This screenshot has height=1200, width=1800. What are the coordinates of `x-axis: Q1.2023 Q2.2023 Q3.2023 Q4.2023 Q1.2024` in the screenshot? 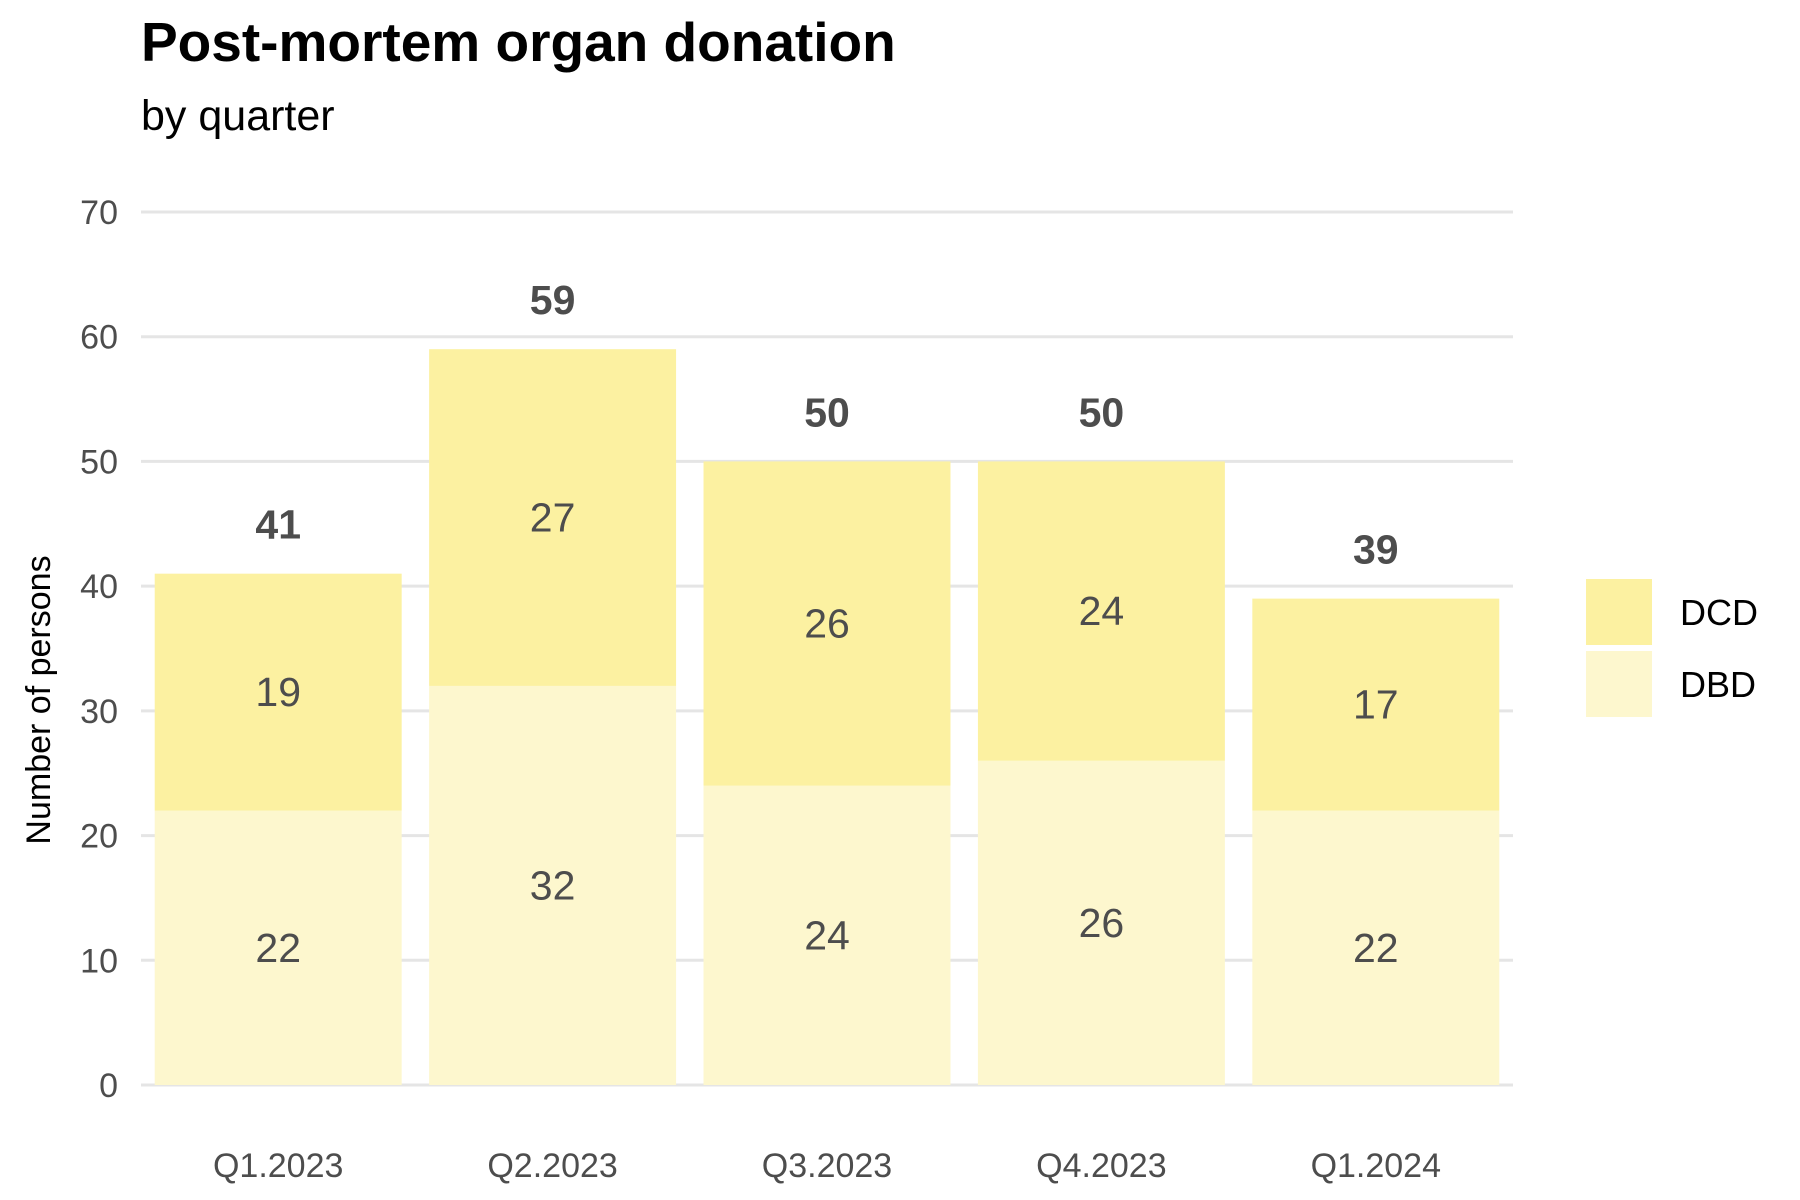 It's located at (827, 1166).